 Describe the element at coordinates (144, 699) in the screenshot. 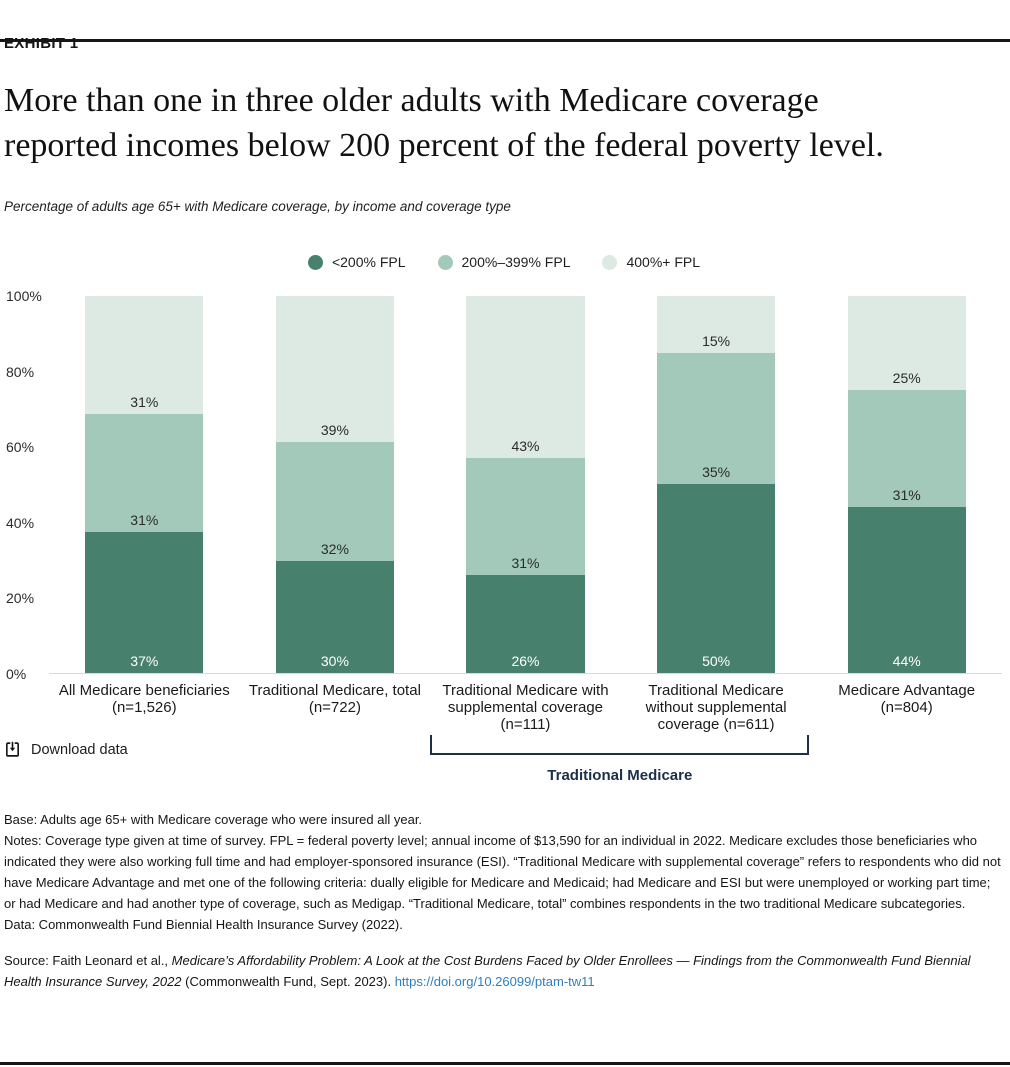

I see `category-label: All Medicare beneficiaries (n=1,526)` at that location.